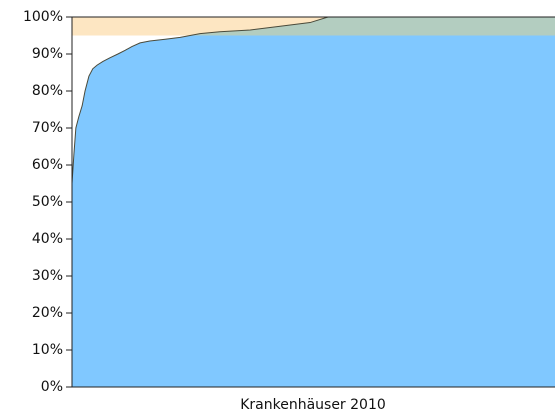 This screenshot has width=555, height=417. I want to click on area-overlap, so click(372, 26).